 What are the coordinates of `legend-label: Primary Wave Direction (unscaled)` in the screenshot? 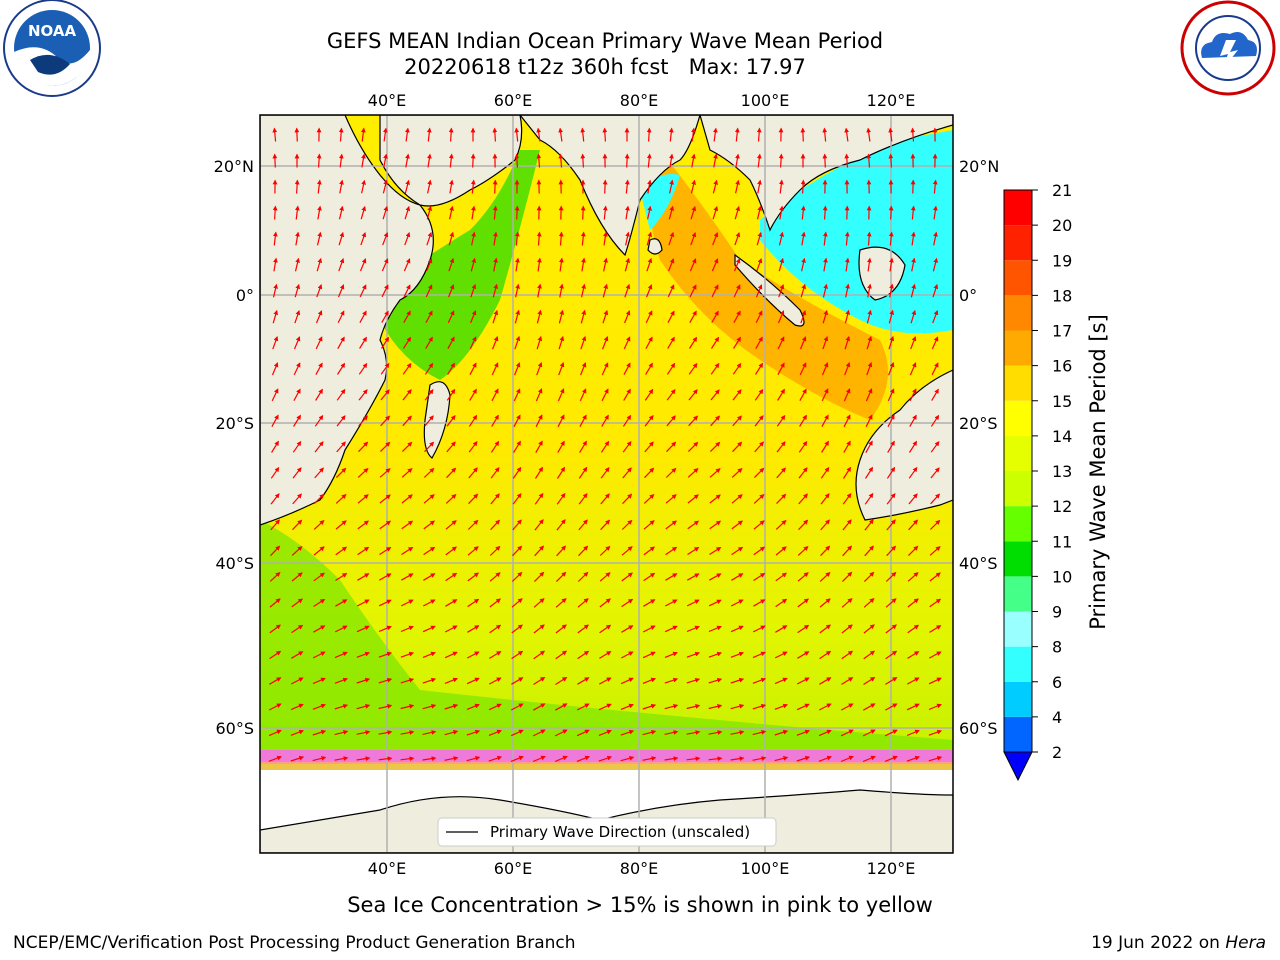 It's located at (620, 832).